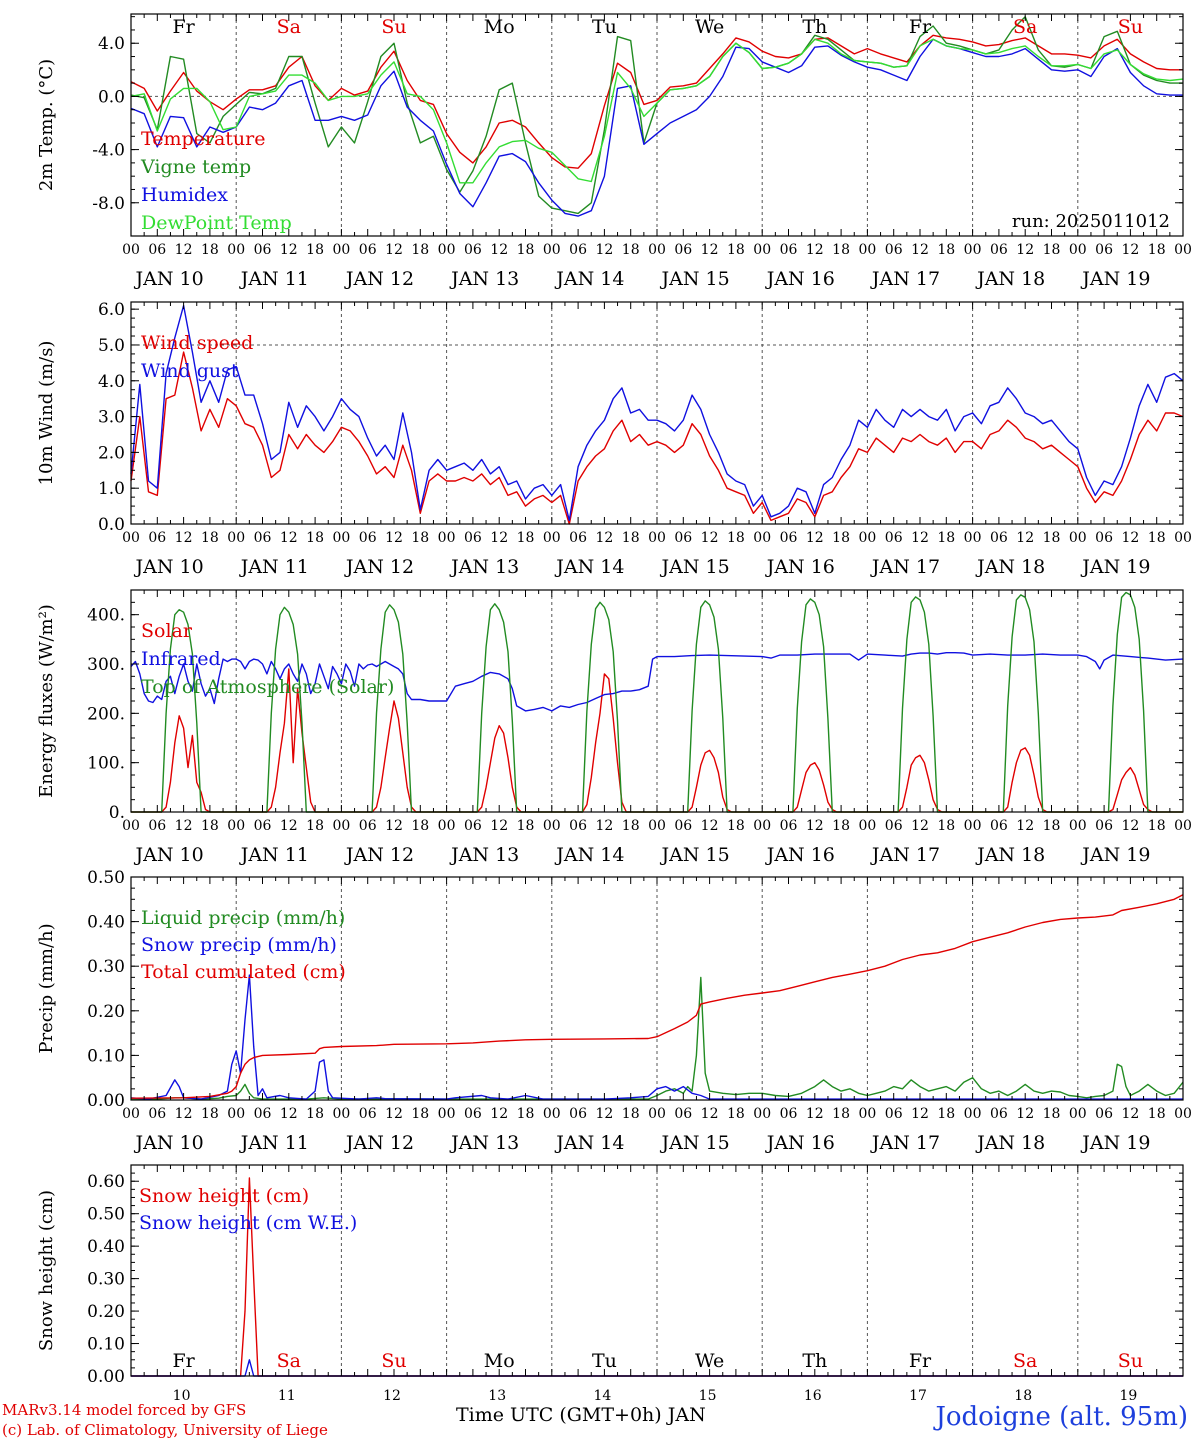 Image resolution: width=1194 pixels, height=1440 pixels. Describe the element at coordinates (920, 27) in the screenshot. I see `weekday-label: Fr` at that location.